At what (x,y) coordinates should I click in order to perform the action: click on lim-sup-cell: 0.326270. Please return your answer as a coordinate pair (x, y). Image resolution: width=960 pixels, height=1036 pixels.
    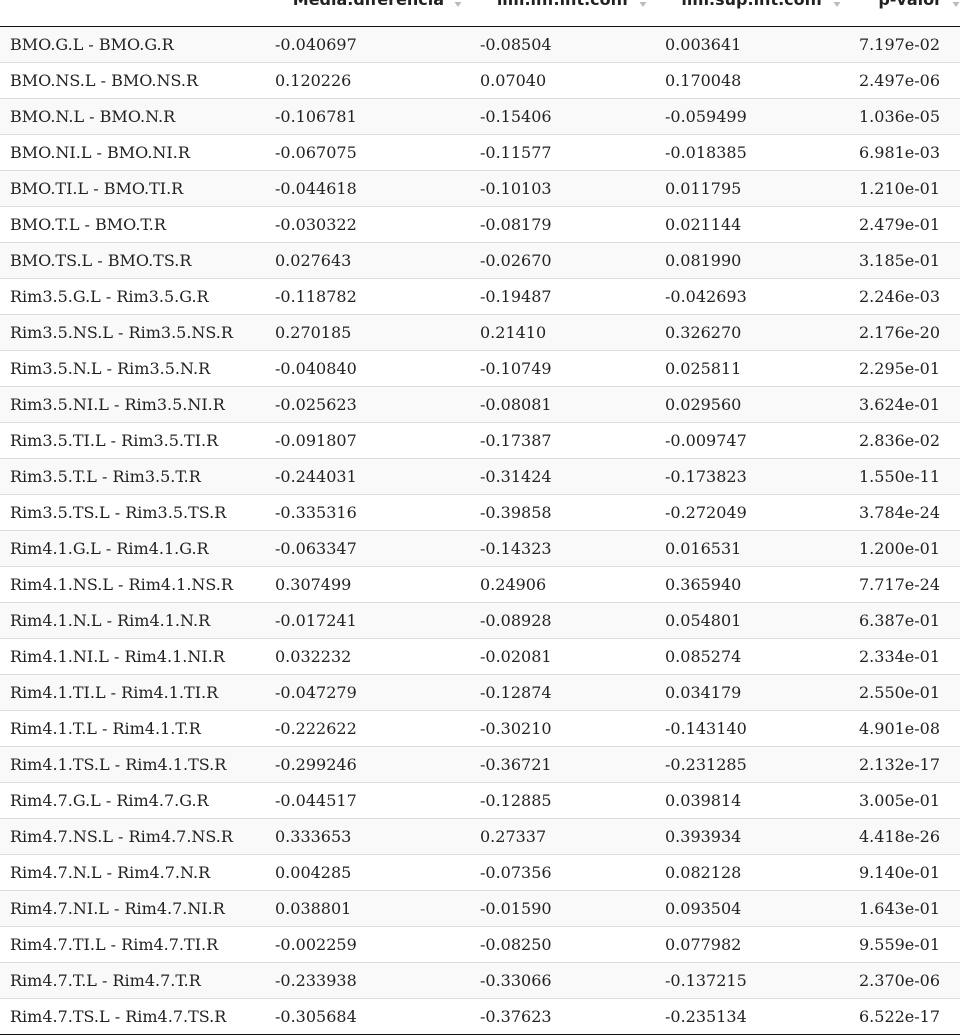
    Looking at the image, I should click on (752, 332).